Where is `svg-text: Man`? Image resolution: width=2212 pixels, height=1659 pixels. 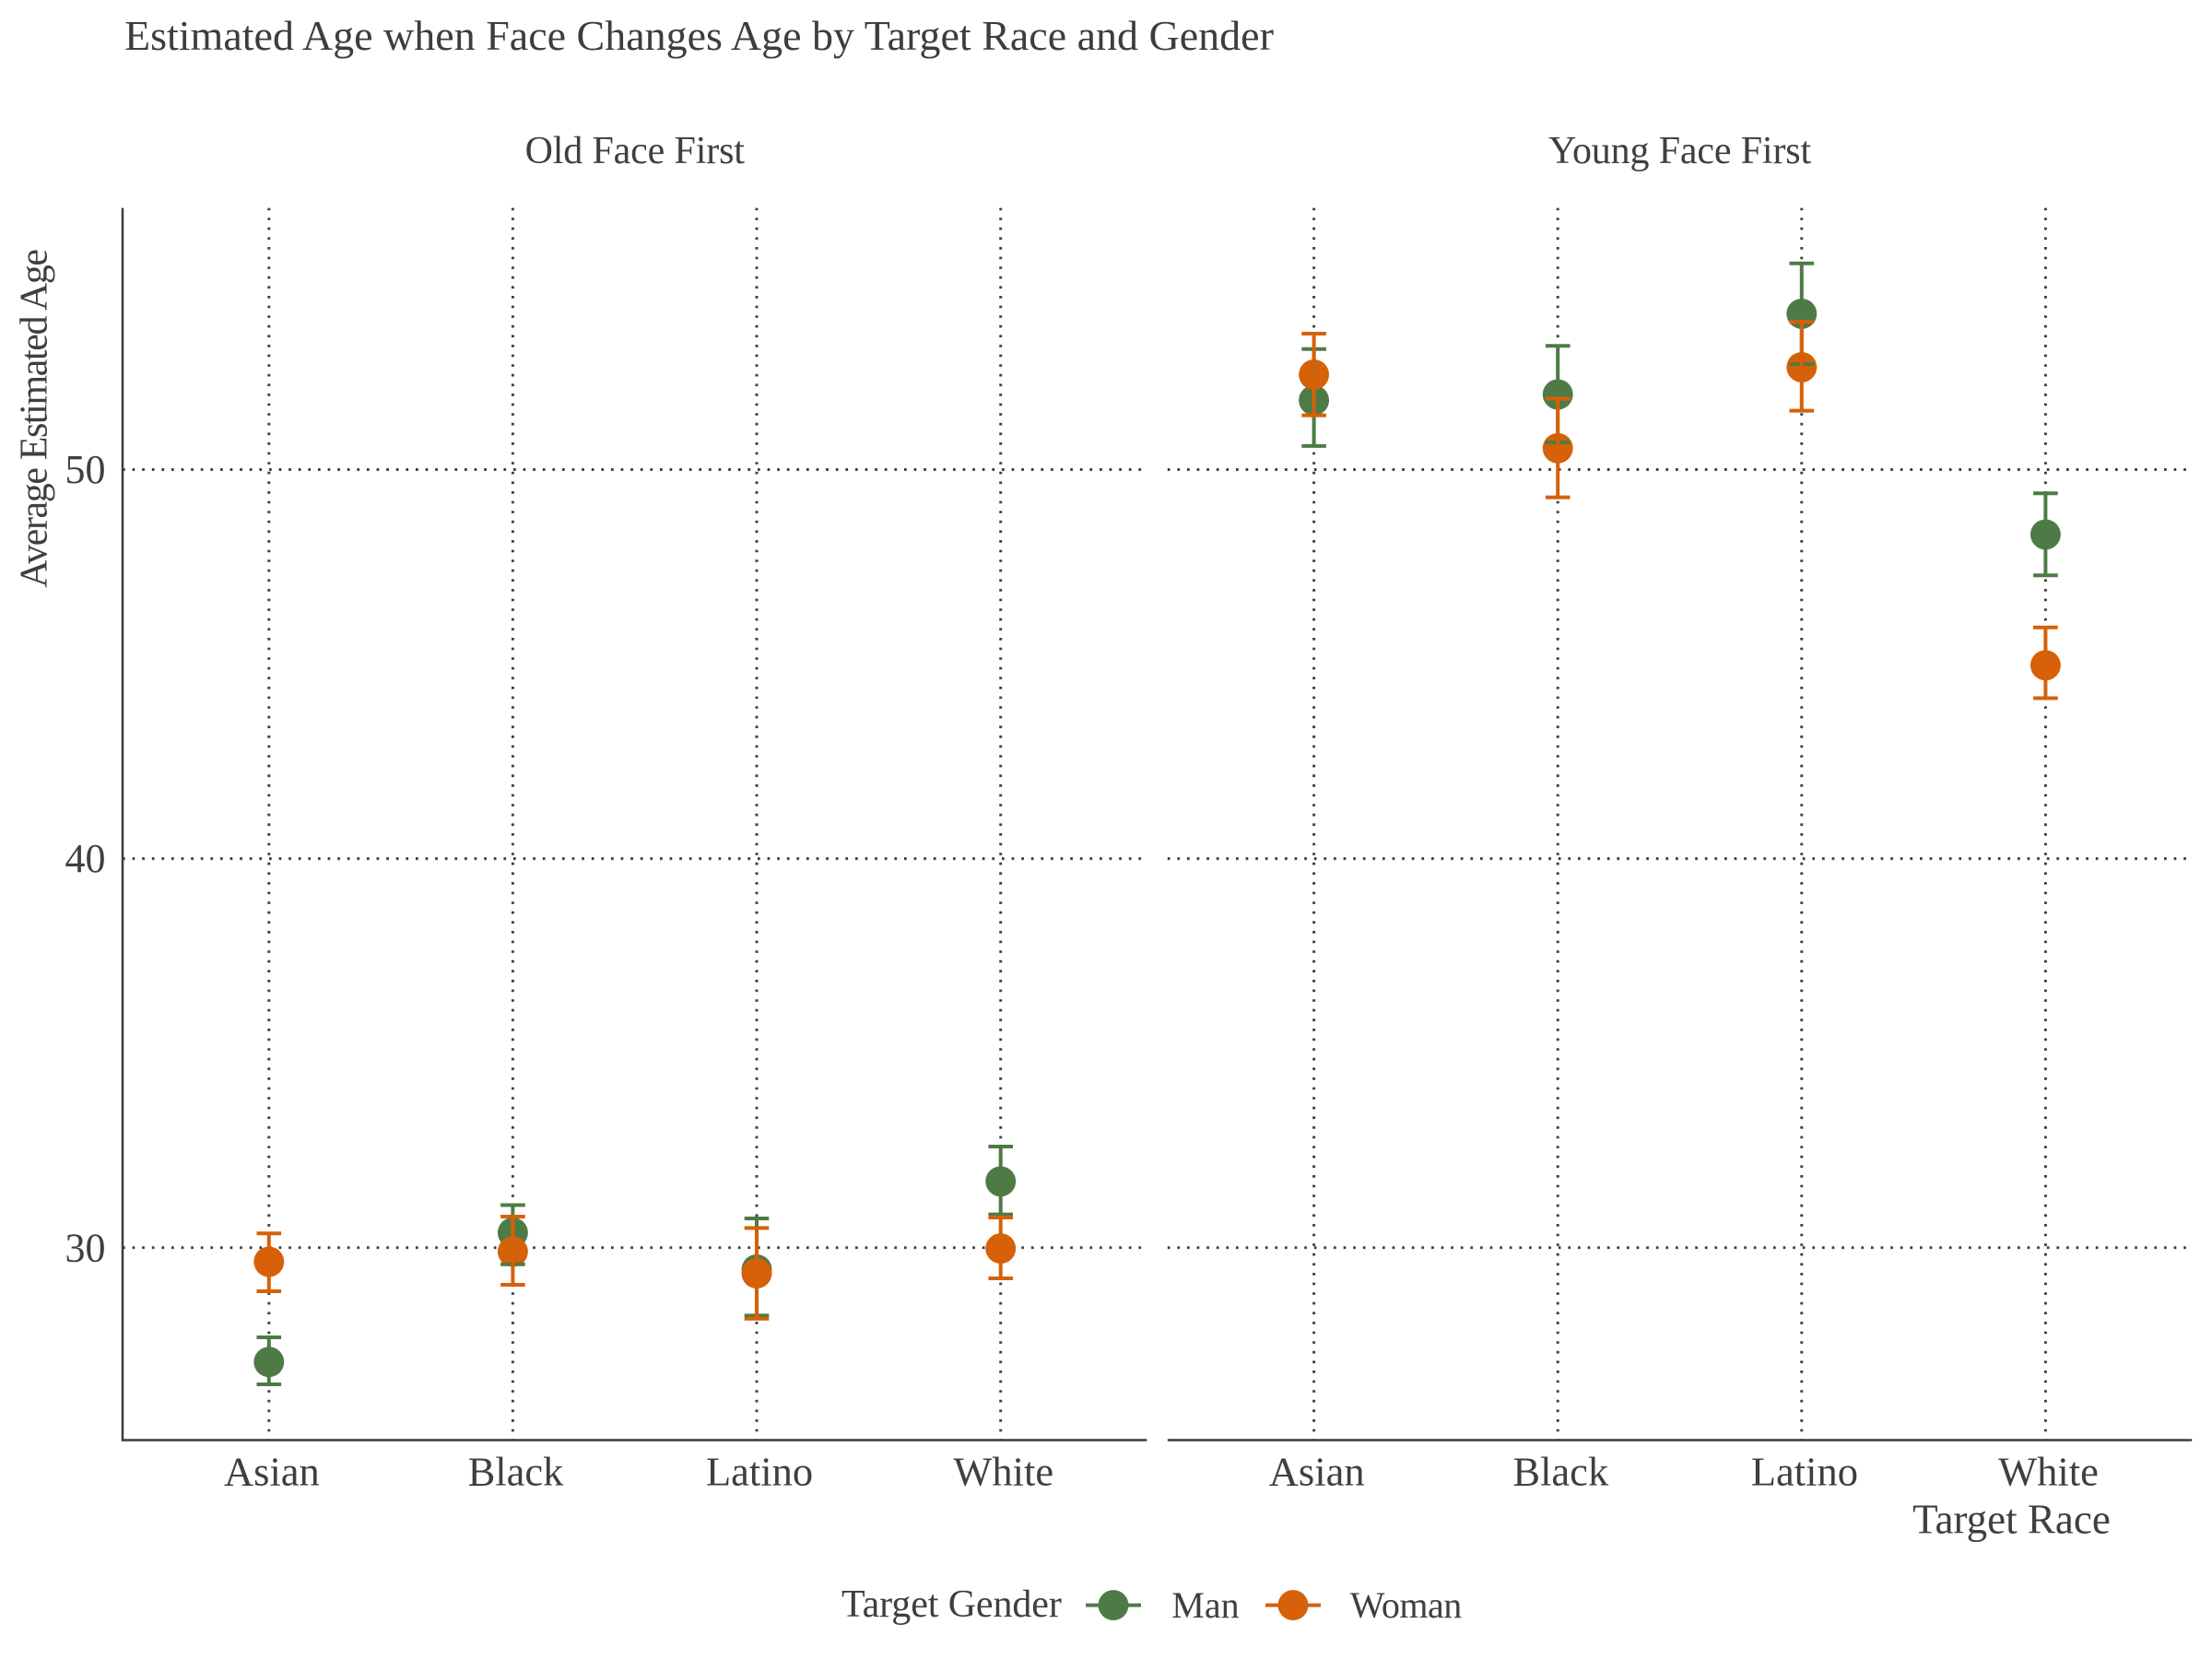
svg-text: Man is located at coordinates (1205, 1605).